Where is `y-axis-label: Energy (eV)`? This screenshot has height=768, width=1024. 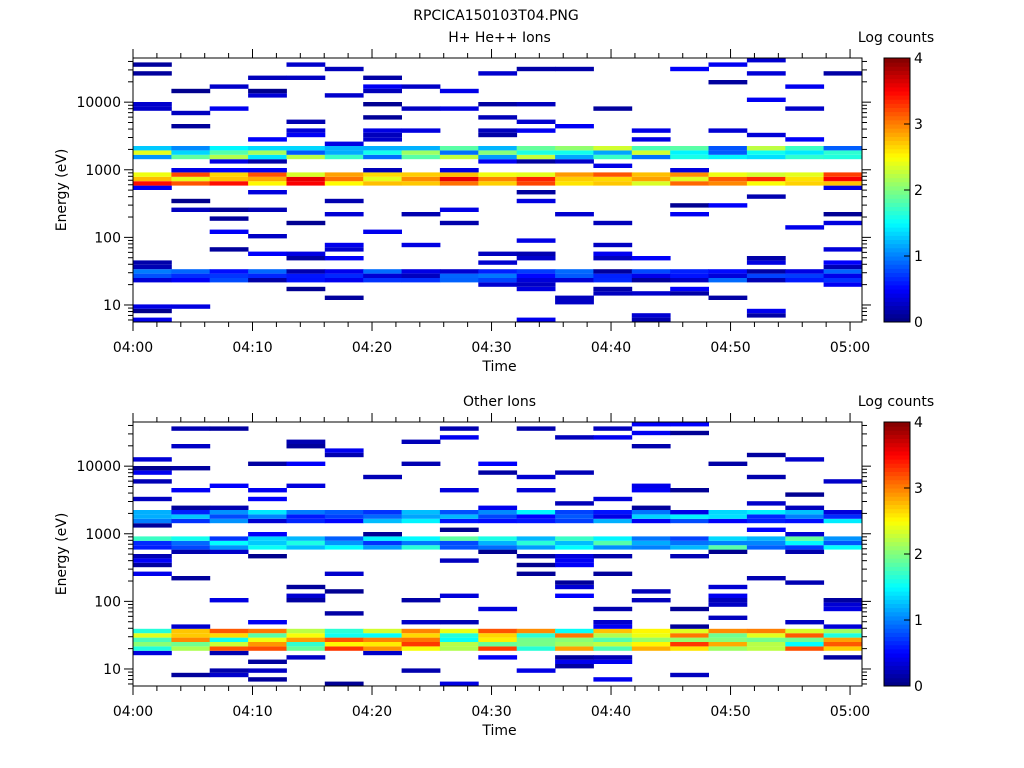
y-axis-label: Energy (eV) is located at coordinates (62, 554).